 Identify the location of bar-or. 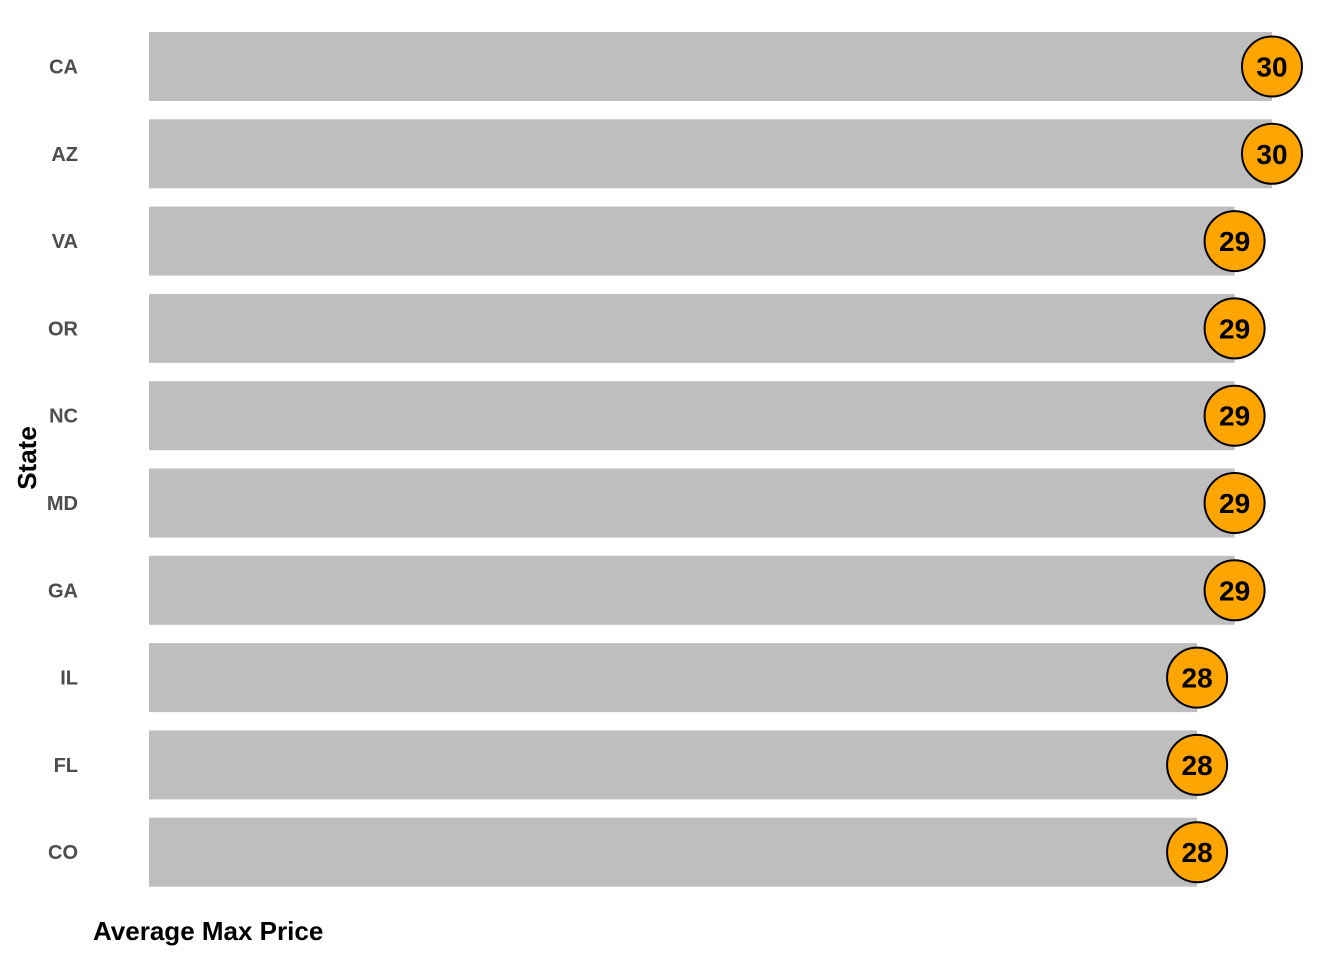
(692, 328).